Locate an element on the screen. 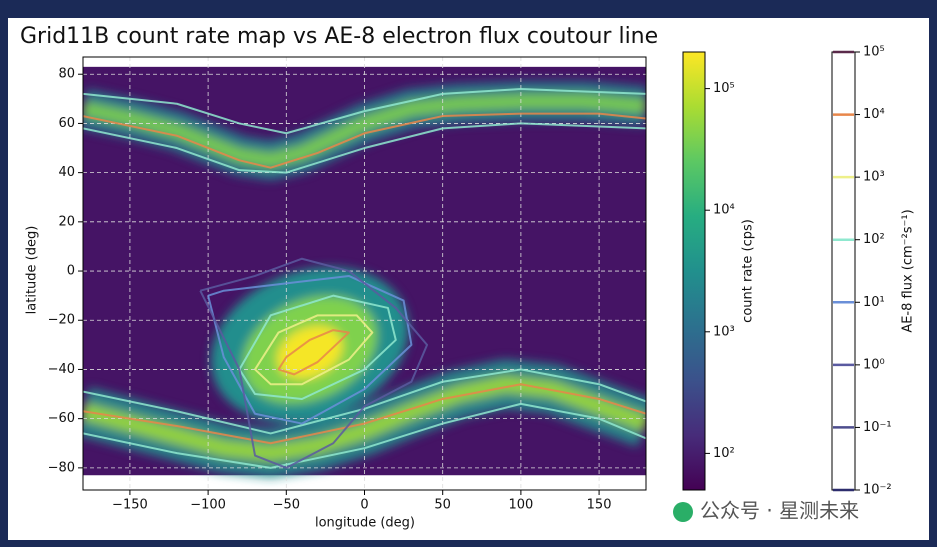 This screenshot has width=937, height=547. y-tick-label: 40 is located at coordinates (66, 172).